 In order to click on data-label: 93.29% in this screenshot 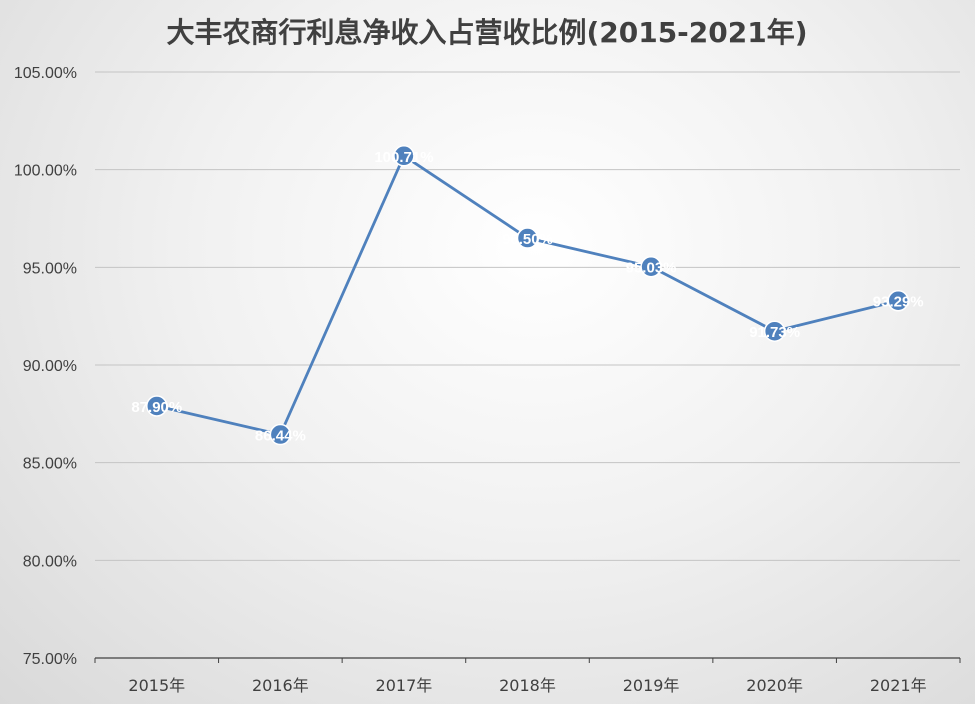, I will do `click(898, 302)`.